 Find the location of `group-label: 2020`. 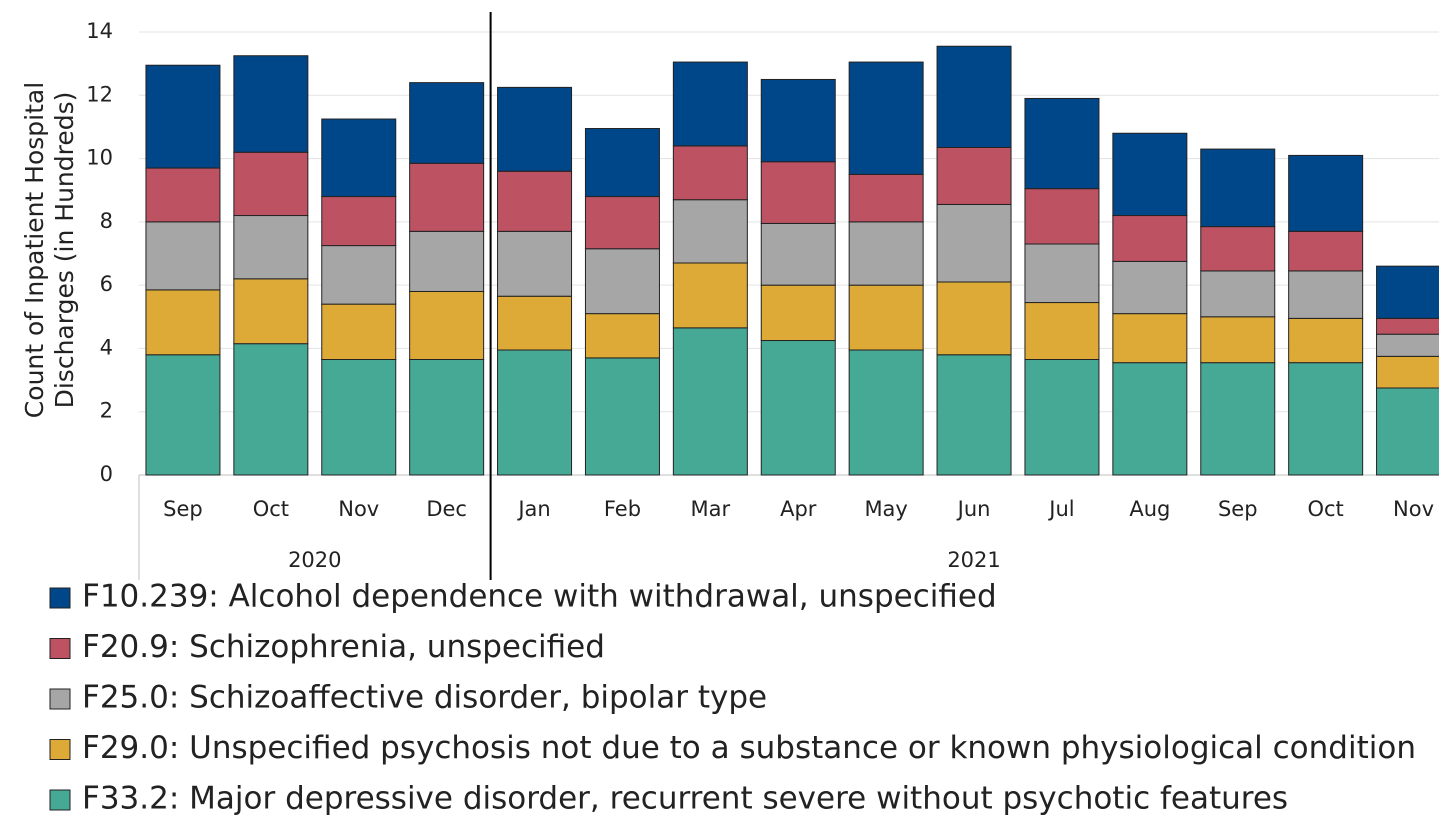

group-label: 2020 is located at coordinates (314, 560).